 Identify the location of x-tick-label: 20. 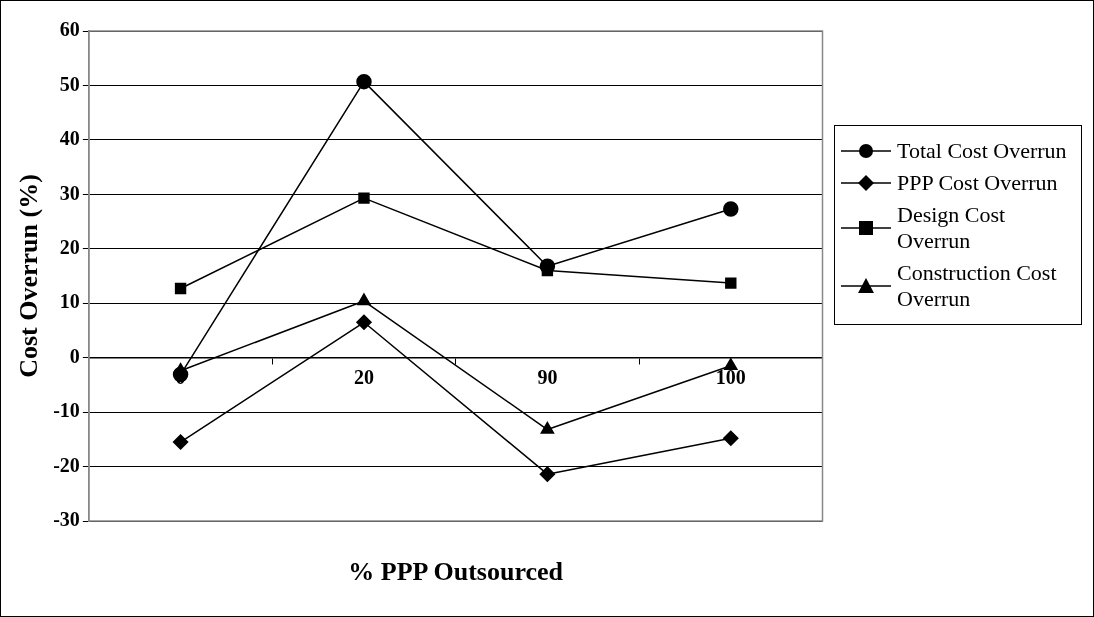
(363, 376).